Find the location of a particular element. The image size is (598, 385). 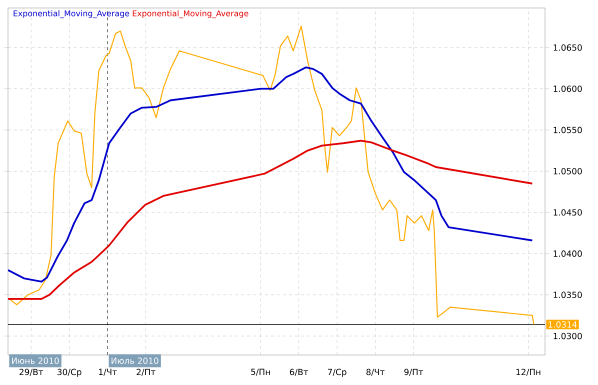

y-tick-label: 1.0300 is located at coordinates (568, 336).